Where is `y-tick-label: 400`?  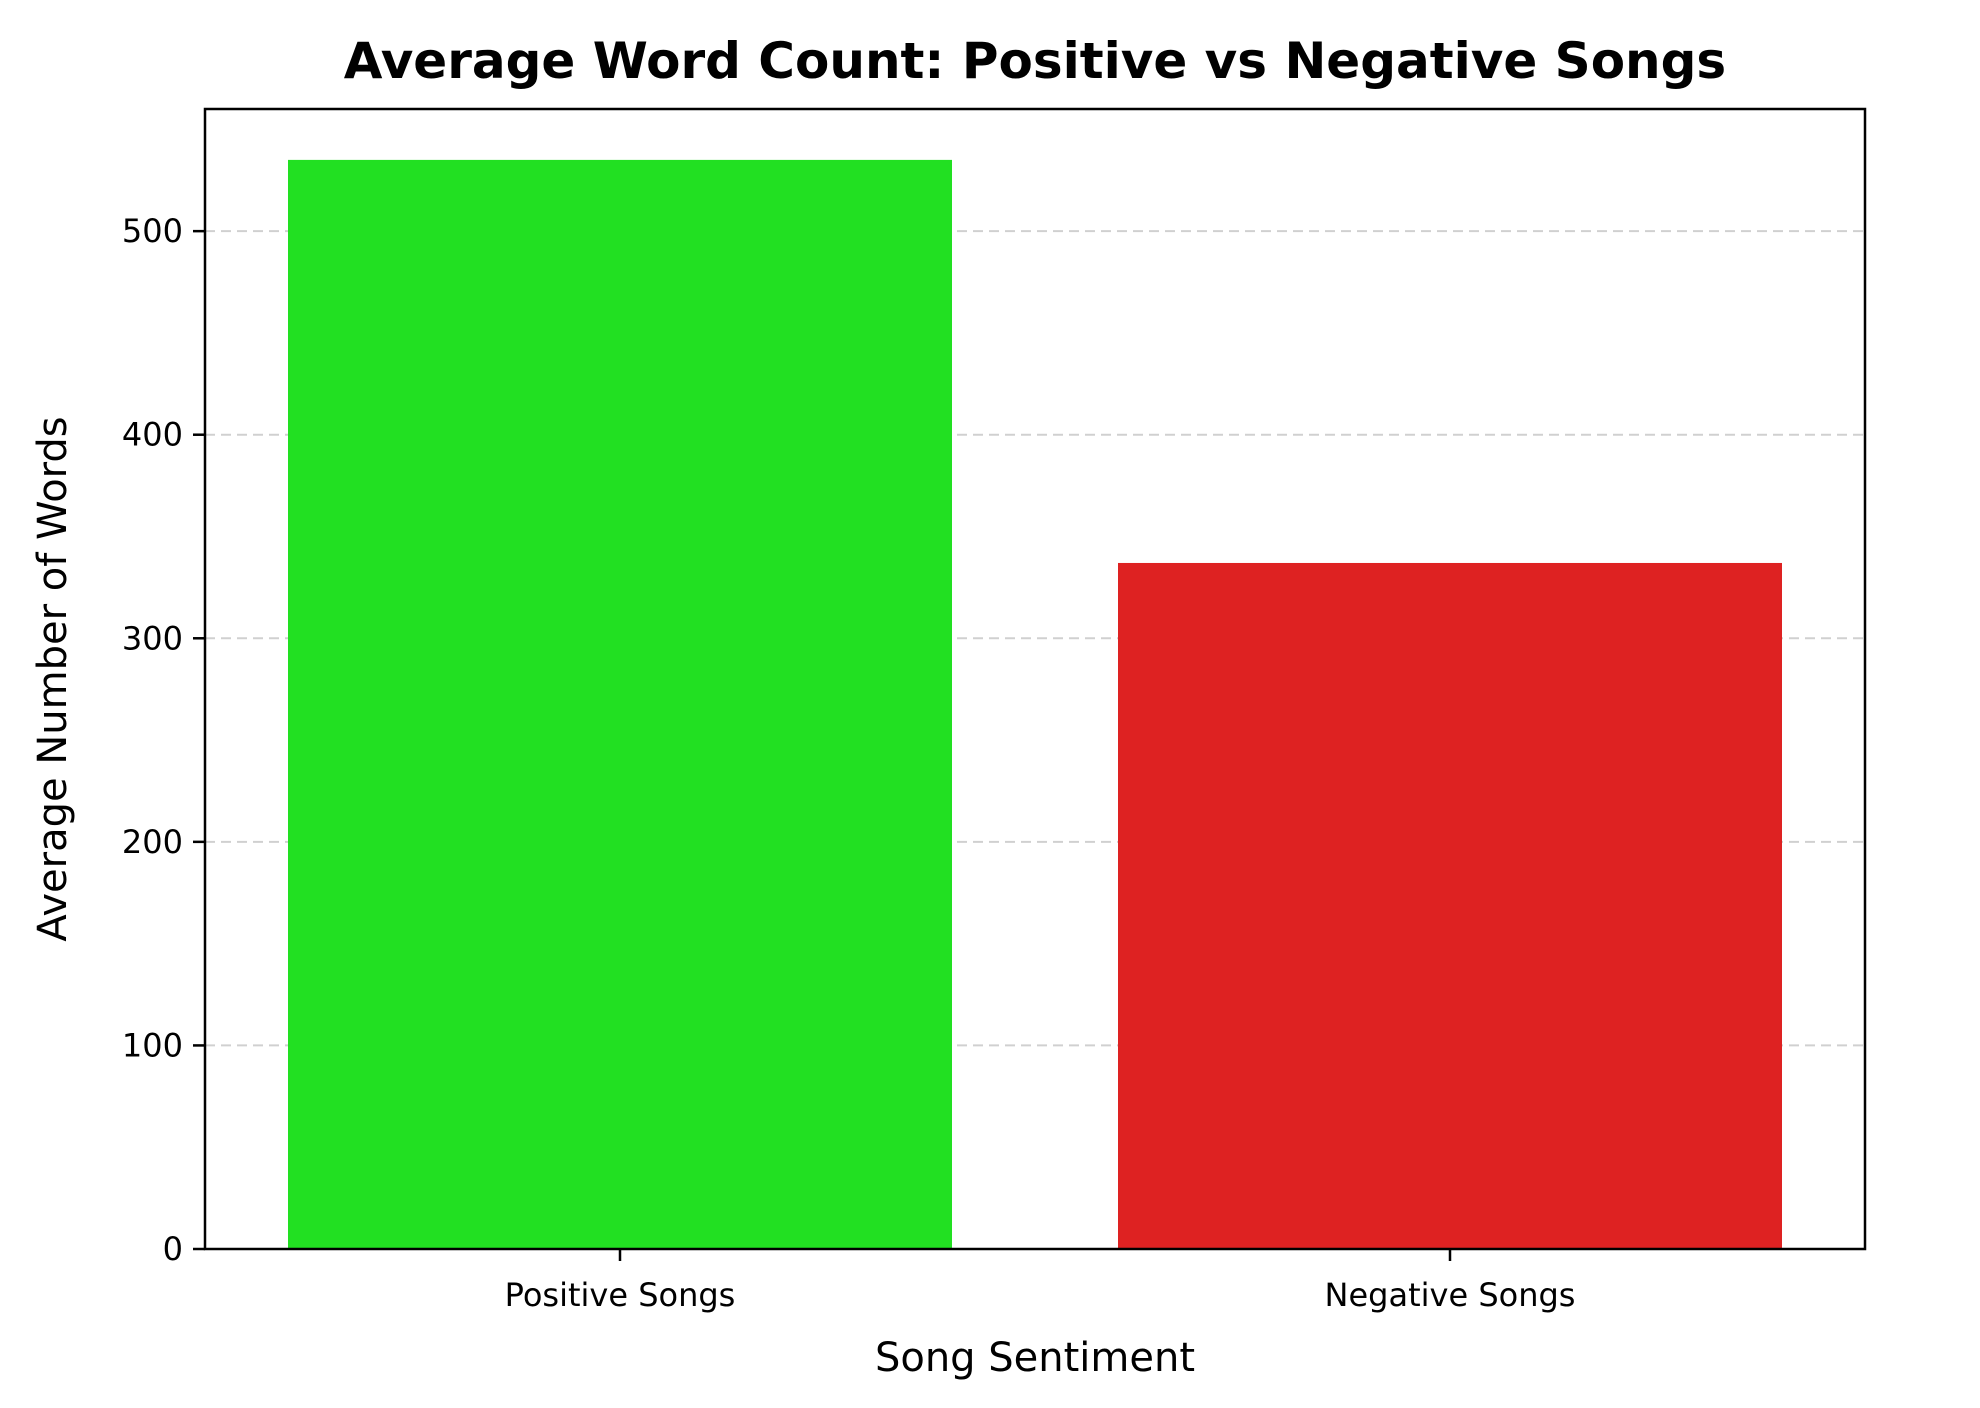
y-tick-label: 400 is located at coordinates (152, 435).